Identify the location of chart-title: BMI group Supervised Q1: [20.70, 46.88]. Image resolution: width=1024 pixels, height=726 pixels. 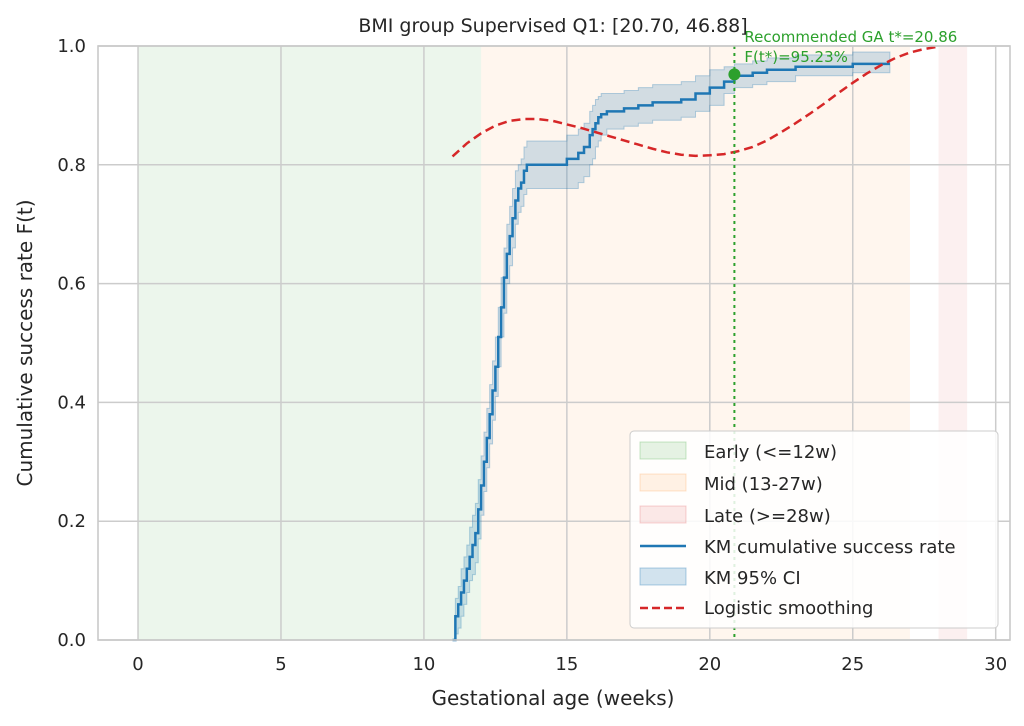
(552, 26).